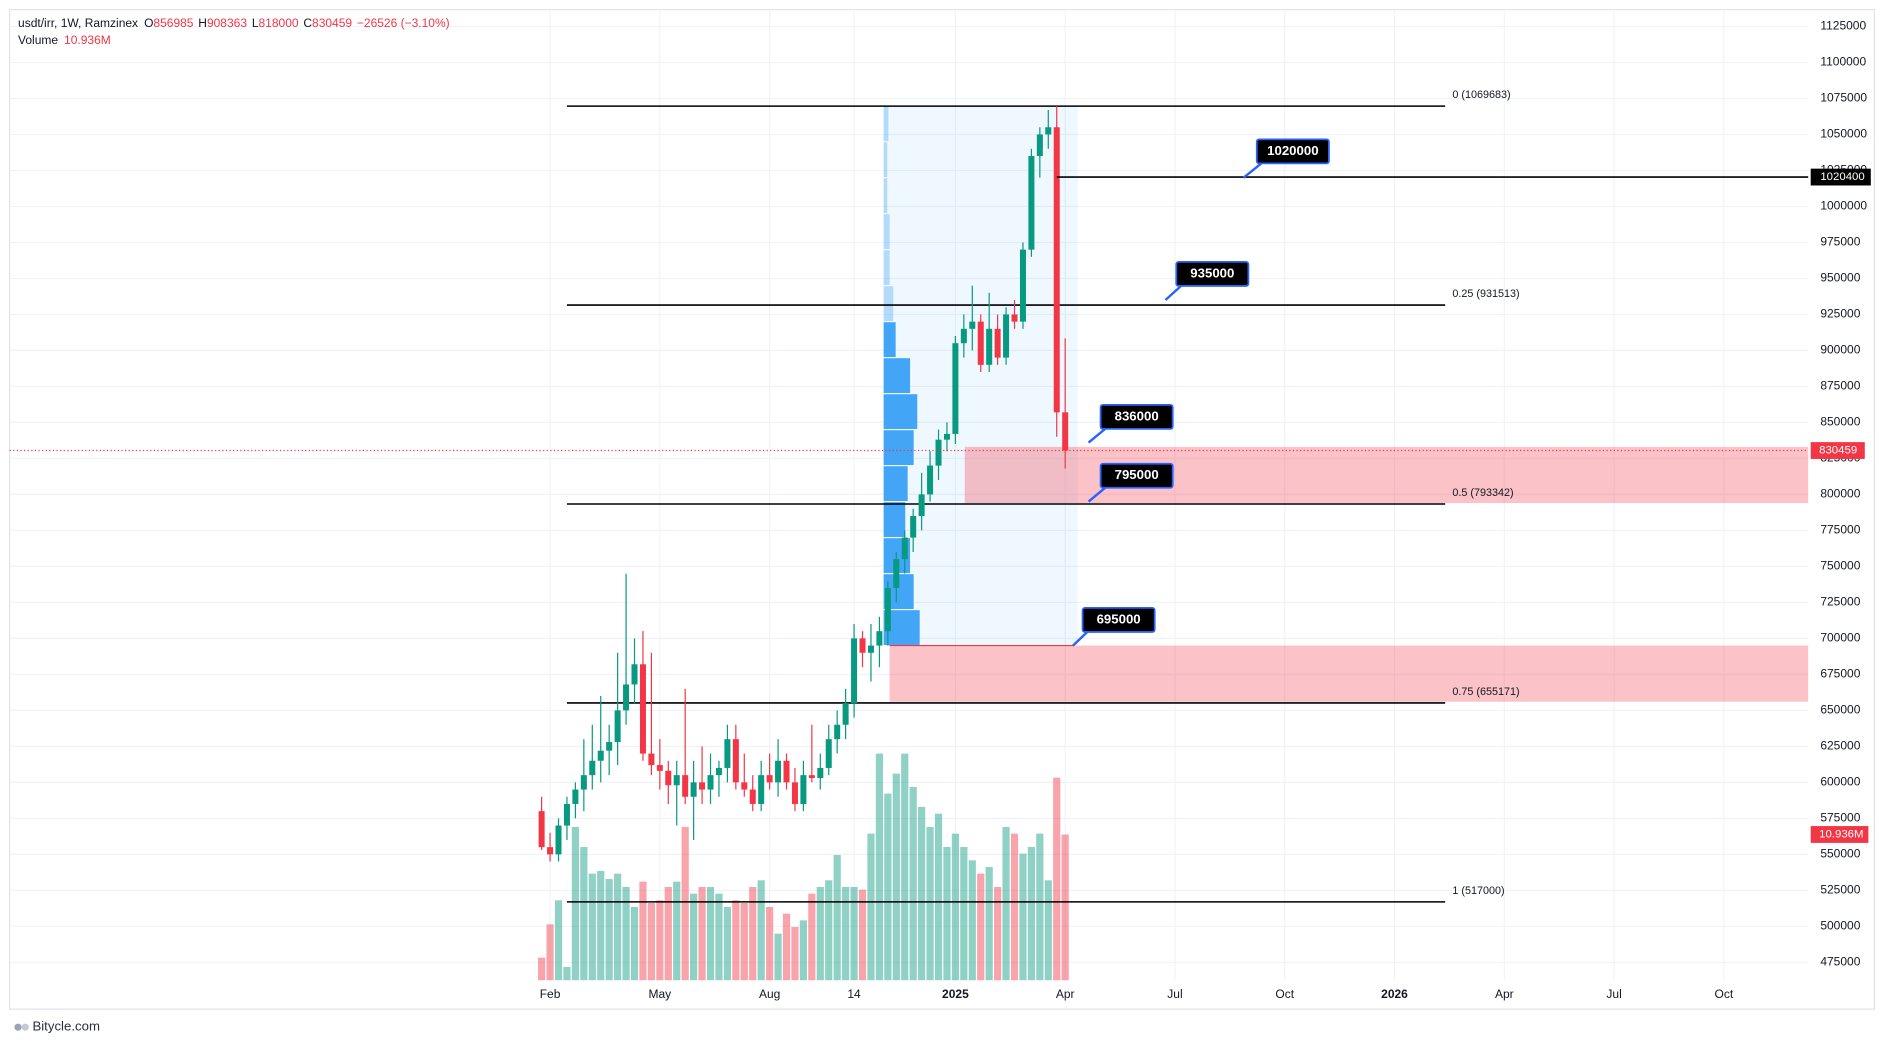 The height and width of the screenshot is (1044, 1884). What do you see at coordinates (66, 1026) in the screenshot?
I see `watermark: Bitycle.com` at bounding box center [66, 1026].